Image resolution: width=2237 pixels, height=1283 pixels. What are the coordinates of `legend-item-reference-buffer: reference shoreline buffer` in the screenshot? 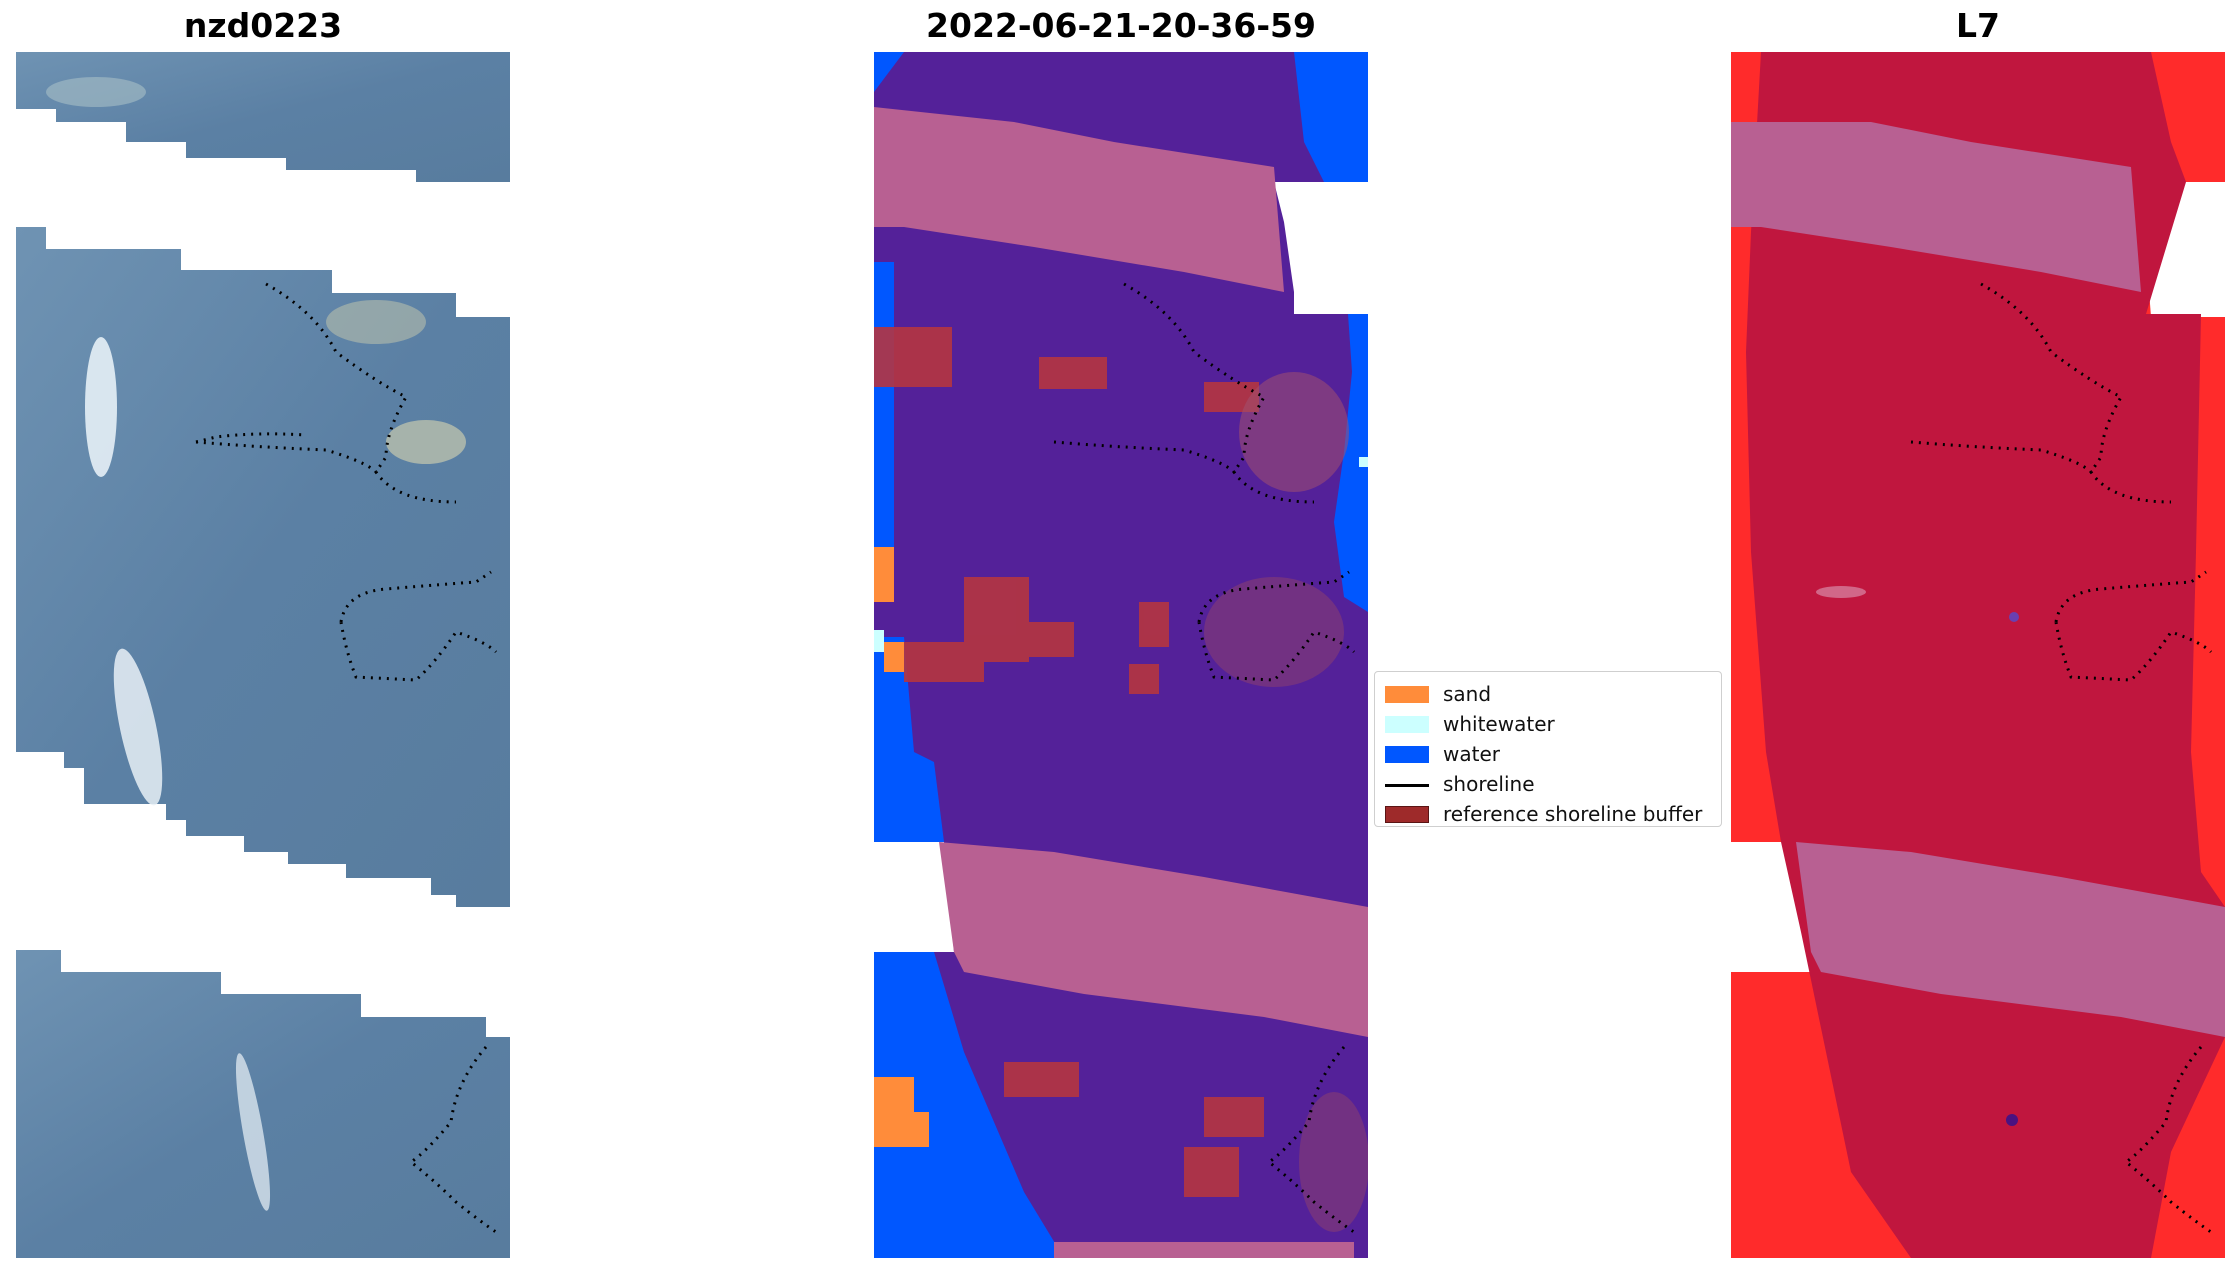 It's located at (1548, 814).